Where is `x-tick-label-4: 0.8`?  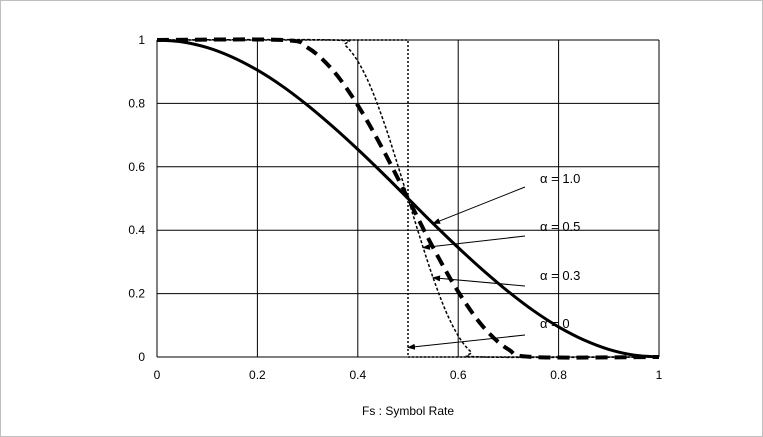 x-tick-label-4: 0.8 is located at coordinates (558, 375).